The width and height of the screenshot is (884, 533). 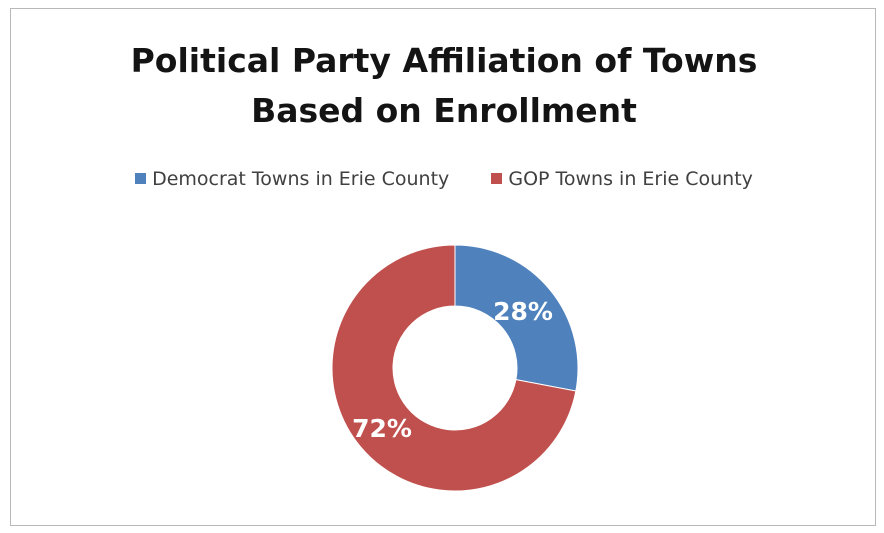 I want to click on legend-label-democrat: Democrat Towns in Erie County, so click(x=301, y=178).